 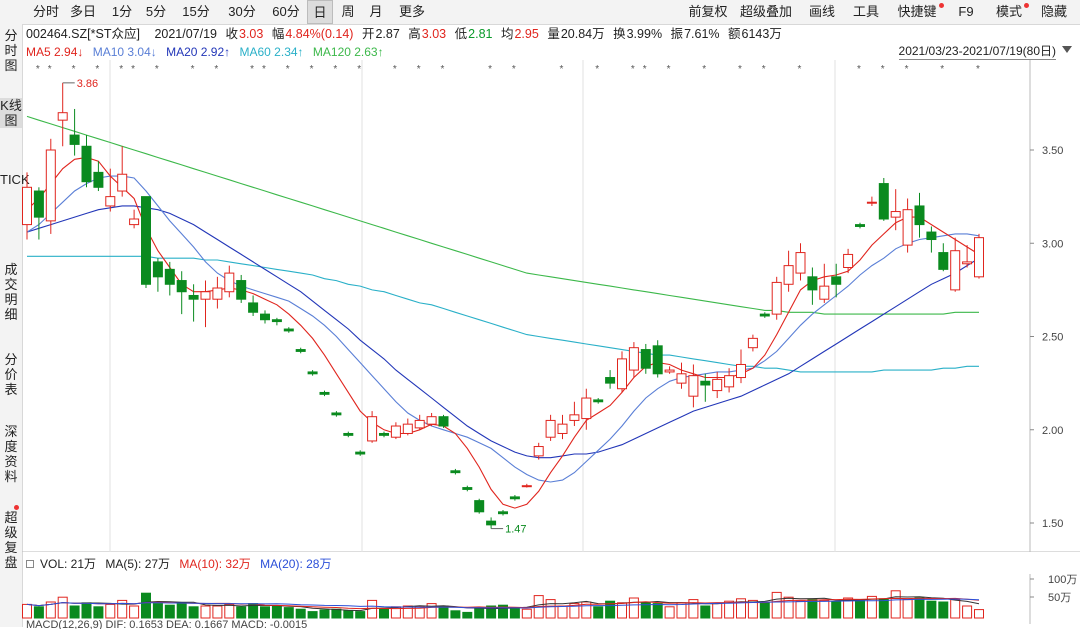 I want to click on quote-date: 2021/07/19, so click(x=185, y=34).